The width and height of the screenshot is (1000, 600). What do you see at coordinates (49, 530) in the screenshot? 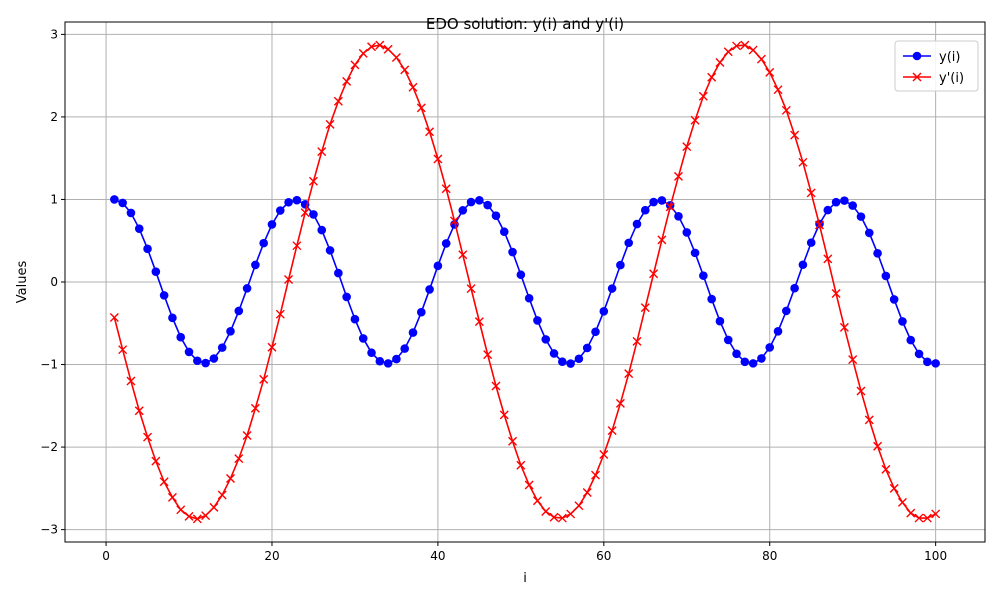
I see `y-tick-label: −3` at bounding box center [49, 530].